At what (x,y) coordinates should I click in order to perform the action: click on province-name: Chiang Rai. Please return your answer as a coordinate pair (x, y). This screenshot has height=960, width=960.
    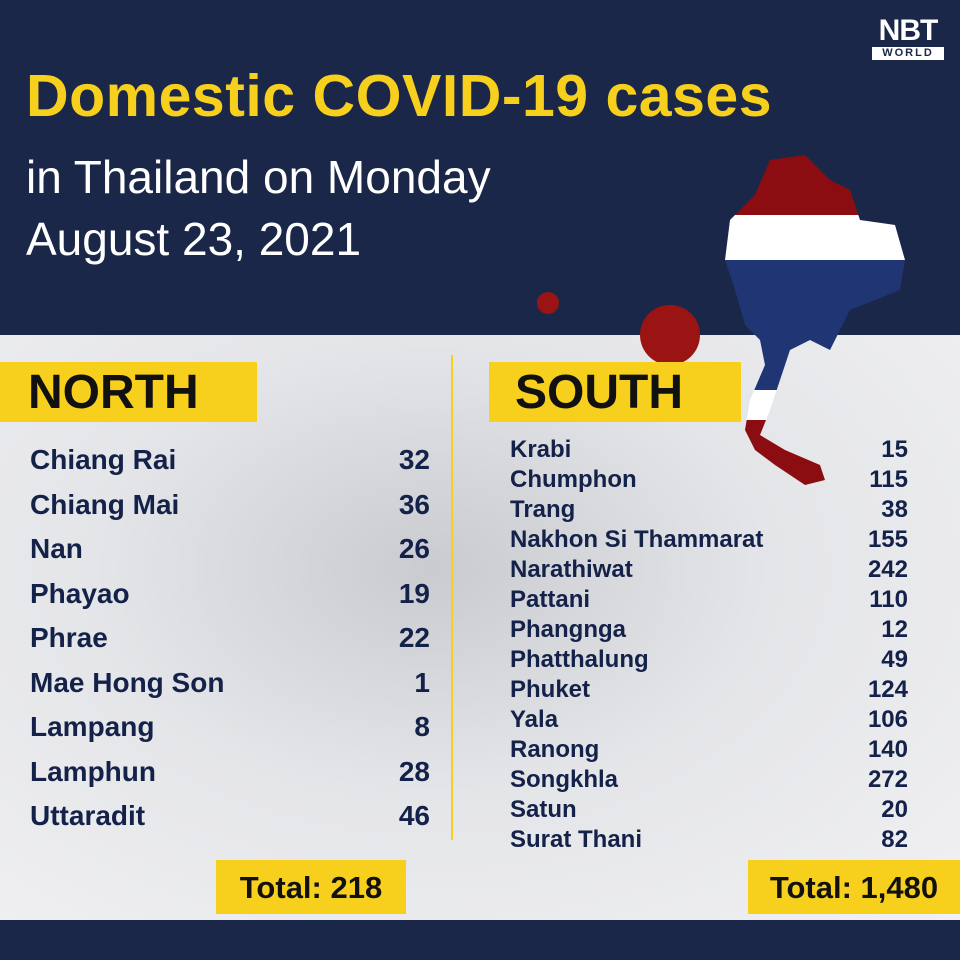
    Looking at the image, I should click on (103, 459).